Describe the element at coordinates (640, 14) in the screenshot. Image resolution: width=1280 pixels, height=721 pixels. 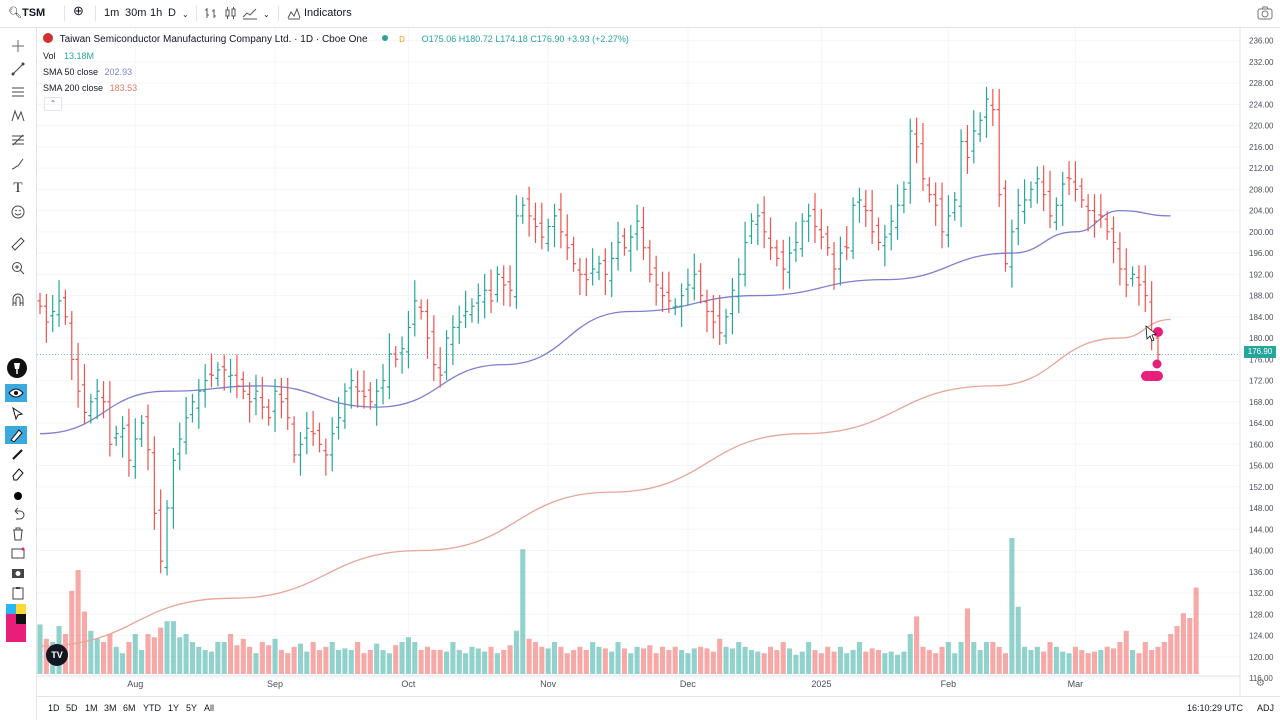
I see `top-toolbar: 🔍︎ TSM ⊕ 1m 30m 1h D ⌄ ⌄ Indicators` at that location.